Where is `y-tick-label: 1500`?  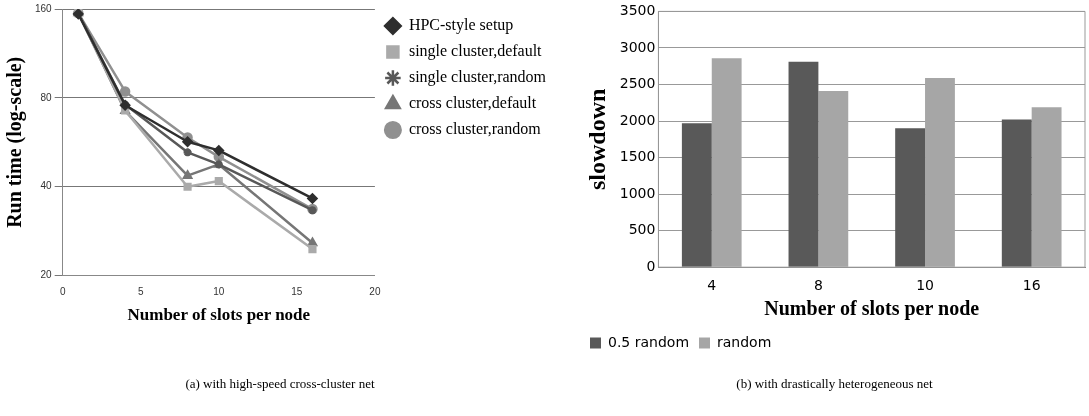 y-tick-label: 1500 is located at coordinates (637, 156).